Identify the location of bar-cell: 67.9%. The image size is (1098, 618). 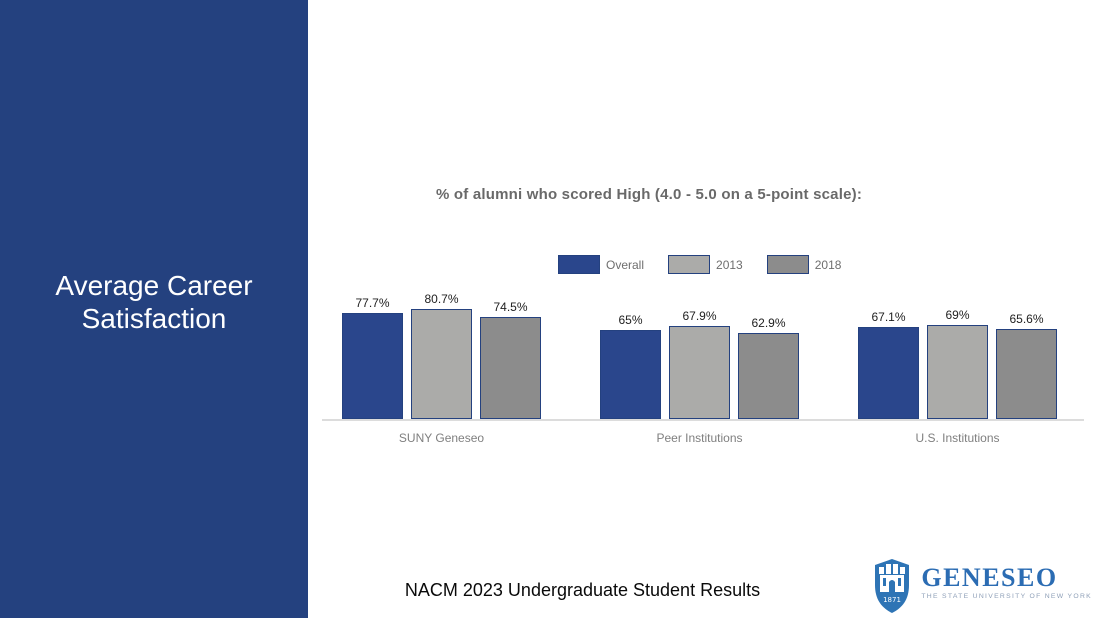
(699, 364).